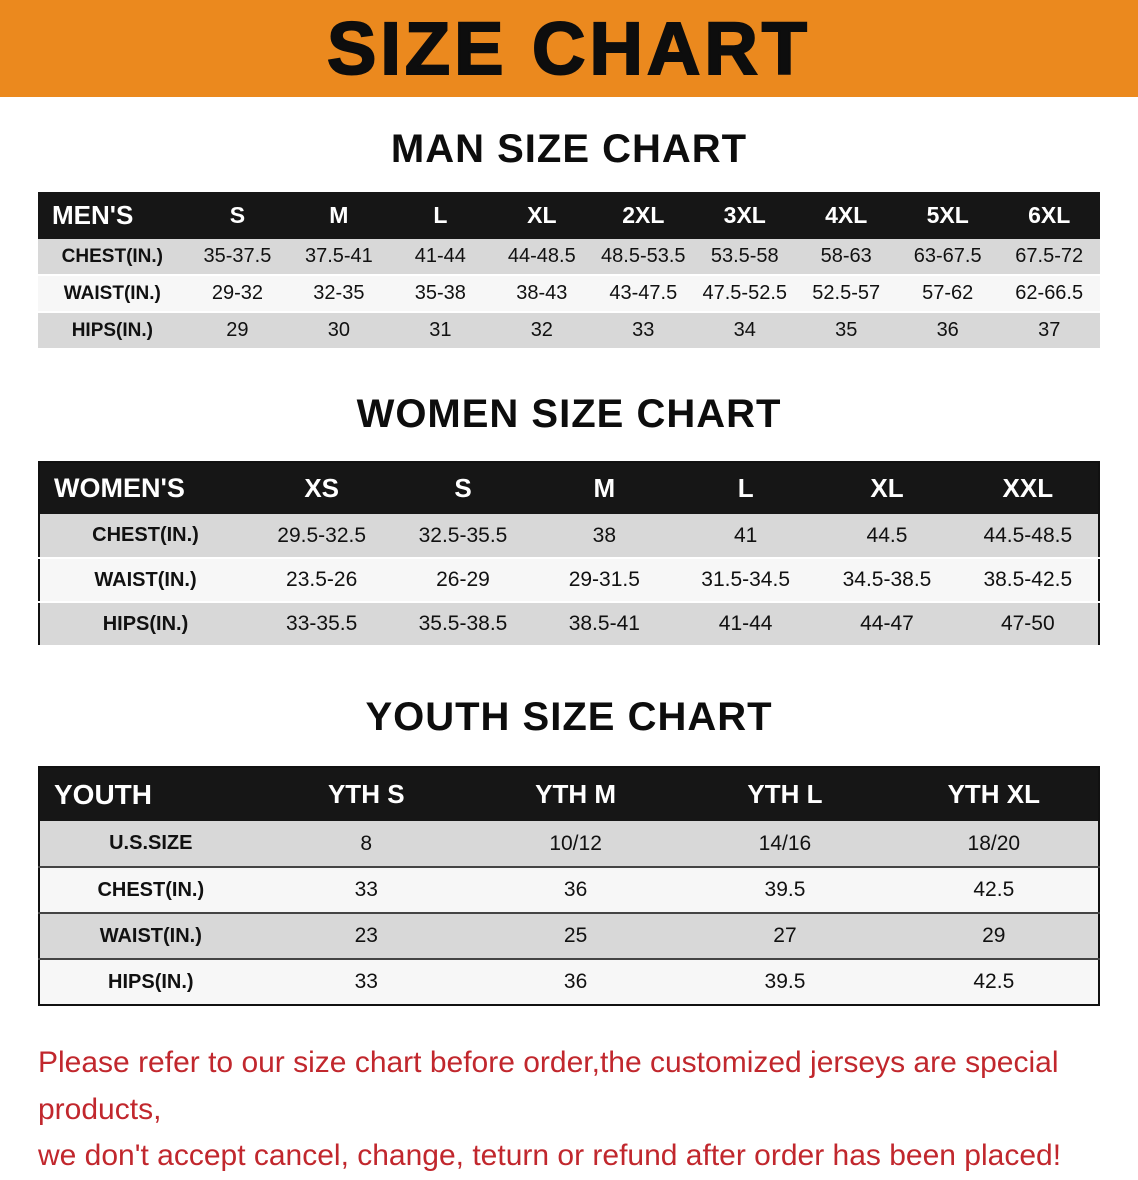  I want to click on table-title-cell: MEN'S, so click(93, 215).